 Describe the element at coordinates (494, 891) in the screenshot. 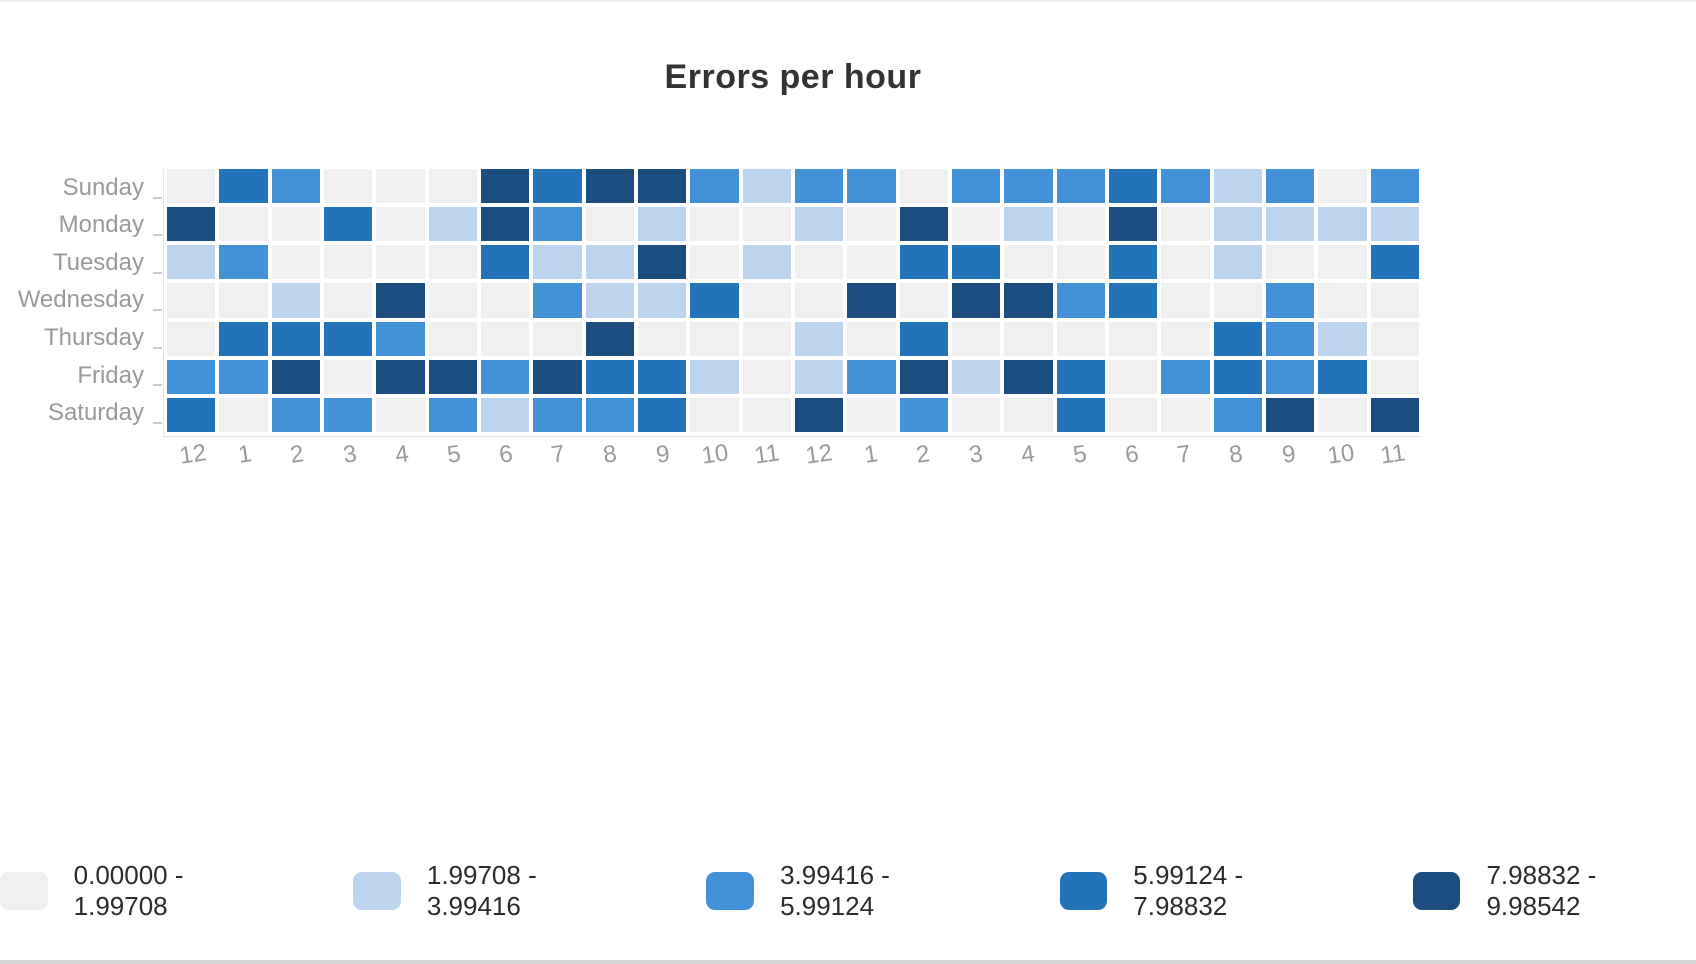

I see `legend-item-1: 1.99708 - 3.99416` at that location.